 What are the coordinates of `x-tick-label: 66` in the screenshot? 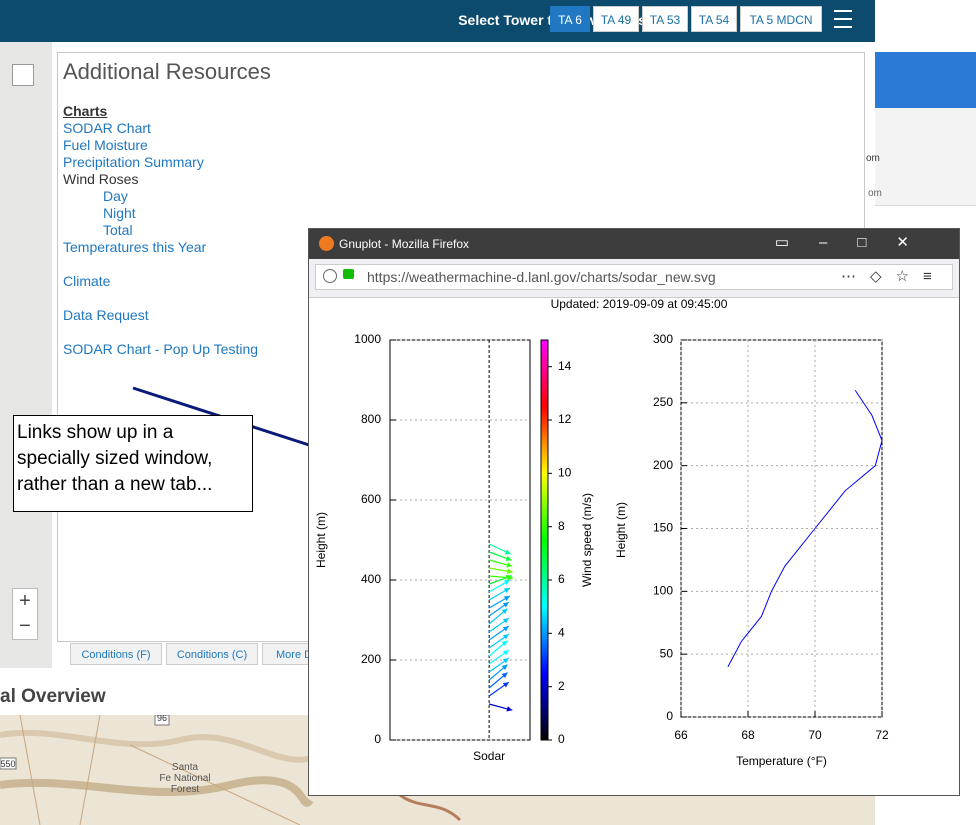 It's located at (681, 735).